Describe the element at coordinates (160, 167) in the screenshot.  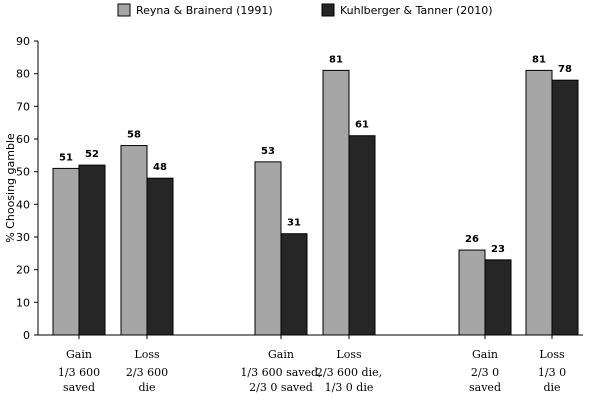
I see `data-label: 48` at that location.